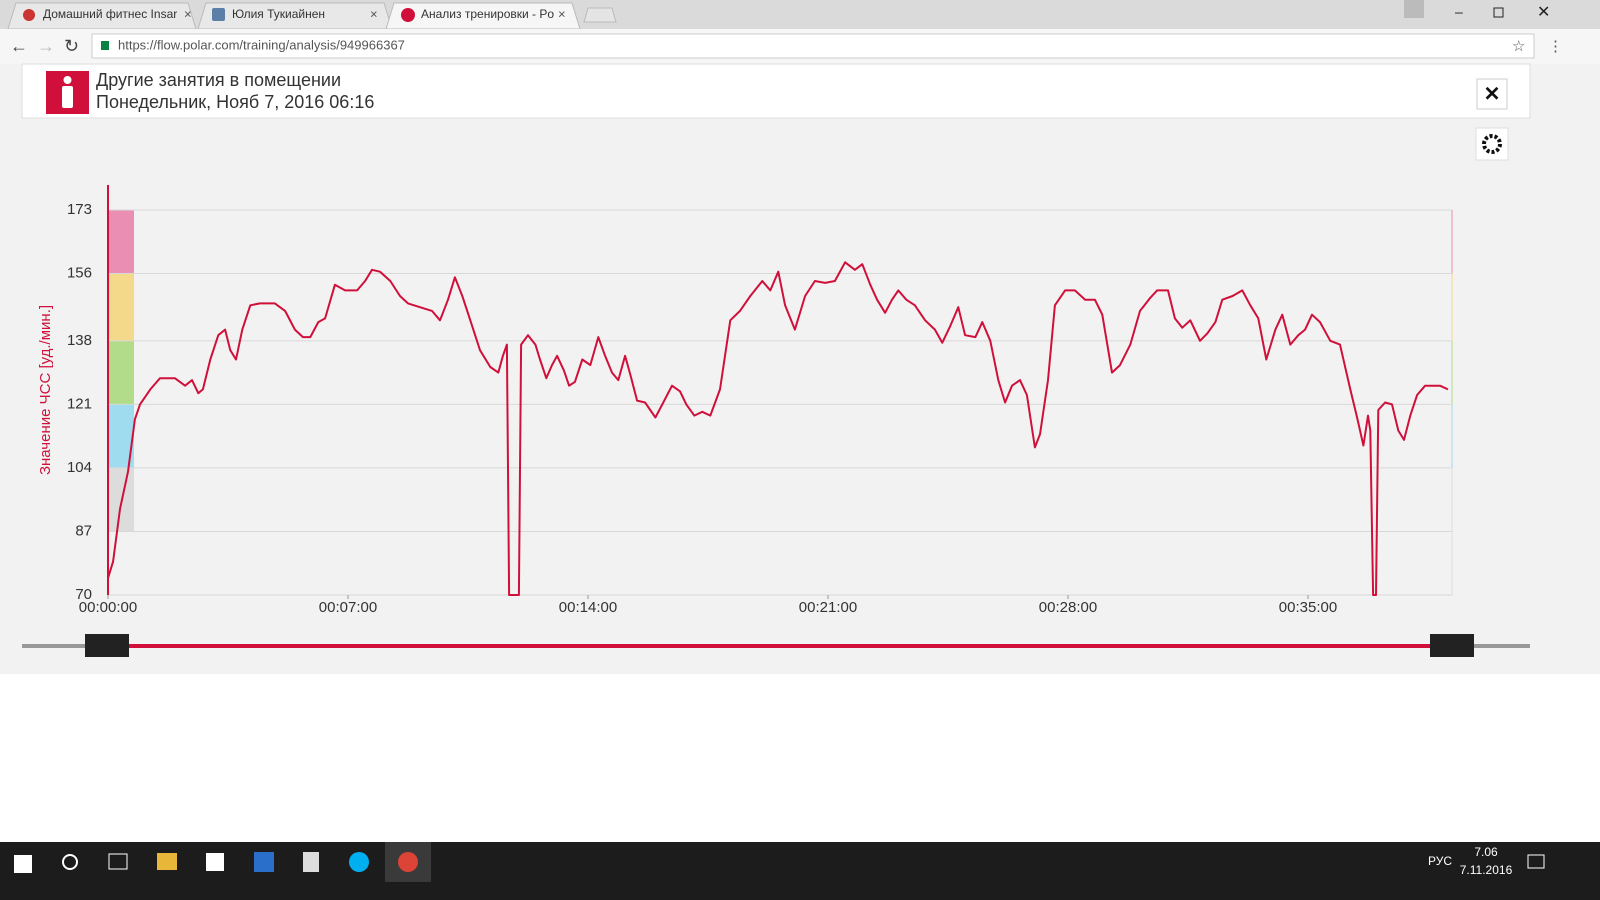  I want to click on back: ←, so click(19, 46).